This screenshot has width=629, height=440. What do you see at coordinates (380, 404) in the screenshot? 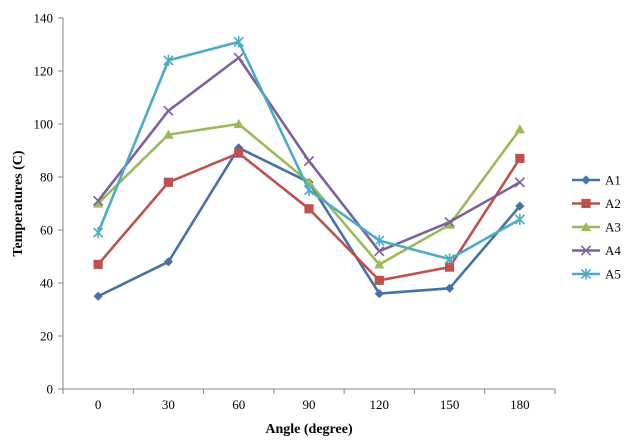
I see `x-tick-label: 120` at bounding box center [380, 404].